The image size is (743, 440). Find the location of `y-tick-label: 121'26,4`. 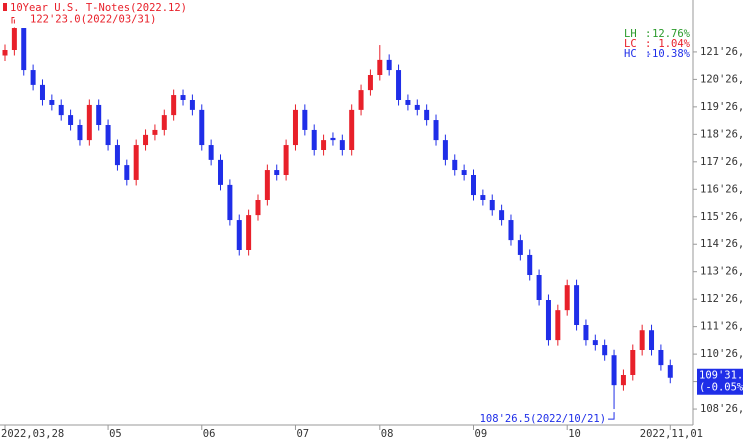

y-tick-label: 121'26,4 is located at coordinates (721, 52).